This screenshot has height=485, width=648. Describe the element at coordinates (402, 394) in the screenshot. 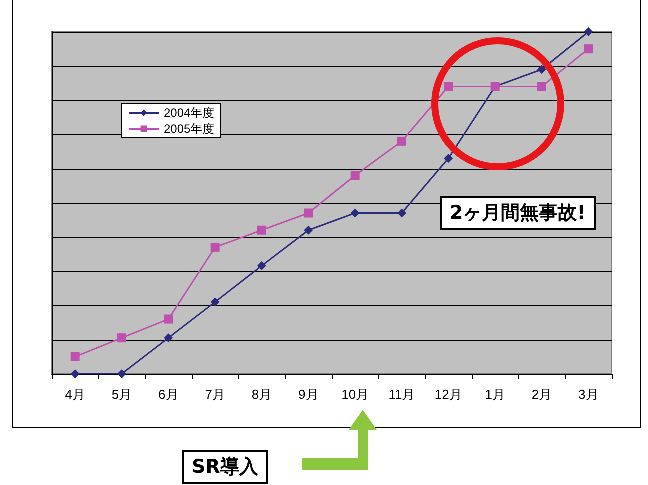

I see `x-tick-label: 11月` at that location.